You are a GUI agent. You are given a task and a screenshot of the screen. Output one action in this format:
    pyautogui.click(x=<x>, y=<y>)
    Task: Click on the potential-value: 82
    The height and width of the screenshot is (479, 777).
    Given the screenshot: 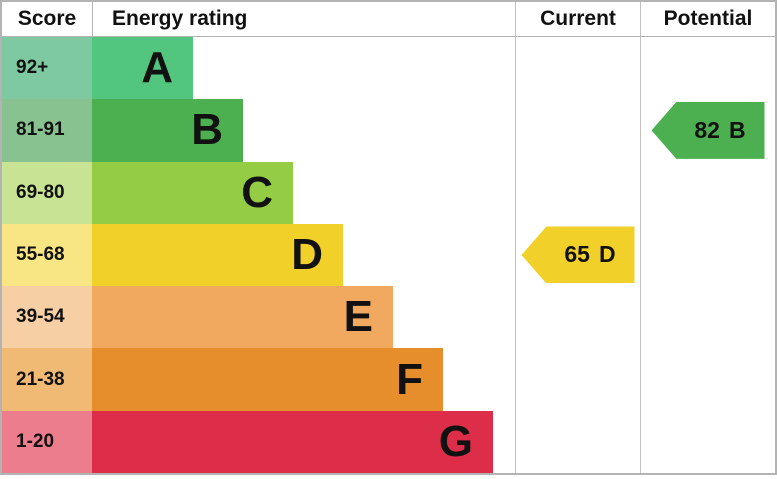 What is the action you would take?
    pyautogui.click(x=707, y=129)
    